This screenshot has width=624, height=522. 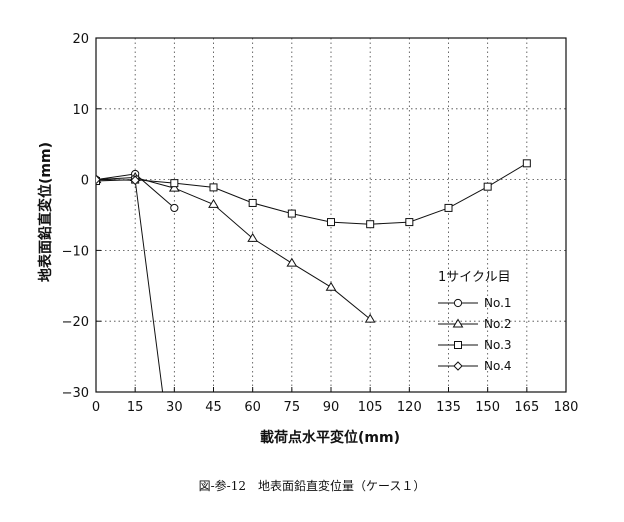 I want to click on legend: 1サイクル目 No.1 No.2 No.3 No.4, so click(x=475, y=321).